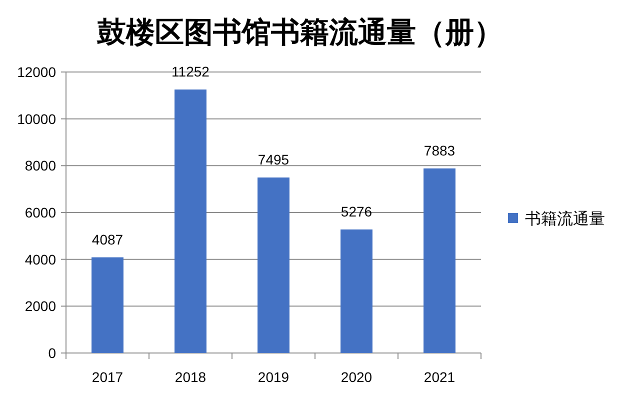 The image size is (625, 397). I want to click on data-label: 7495, so click(274, 159).